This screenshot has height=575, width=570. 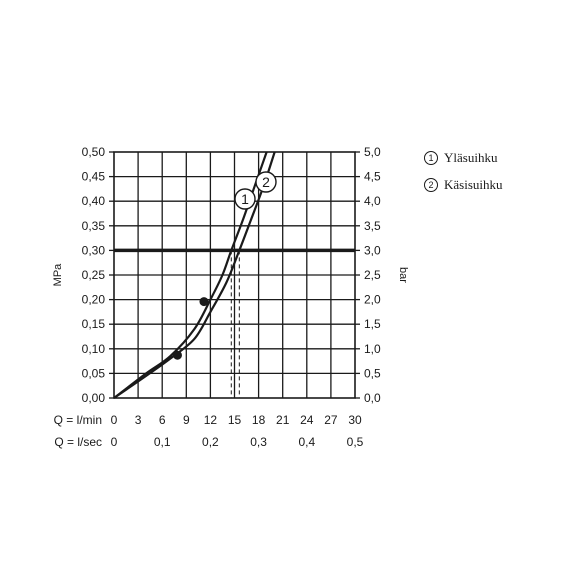 What do you see at coordinates (372, 152) in the screenshot?
I see `right-tick-label: 5,0` at bounding box center [372, 152].